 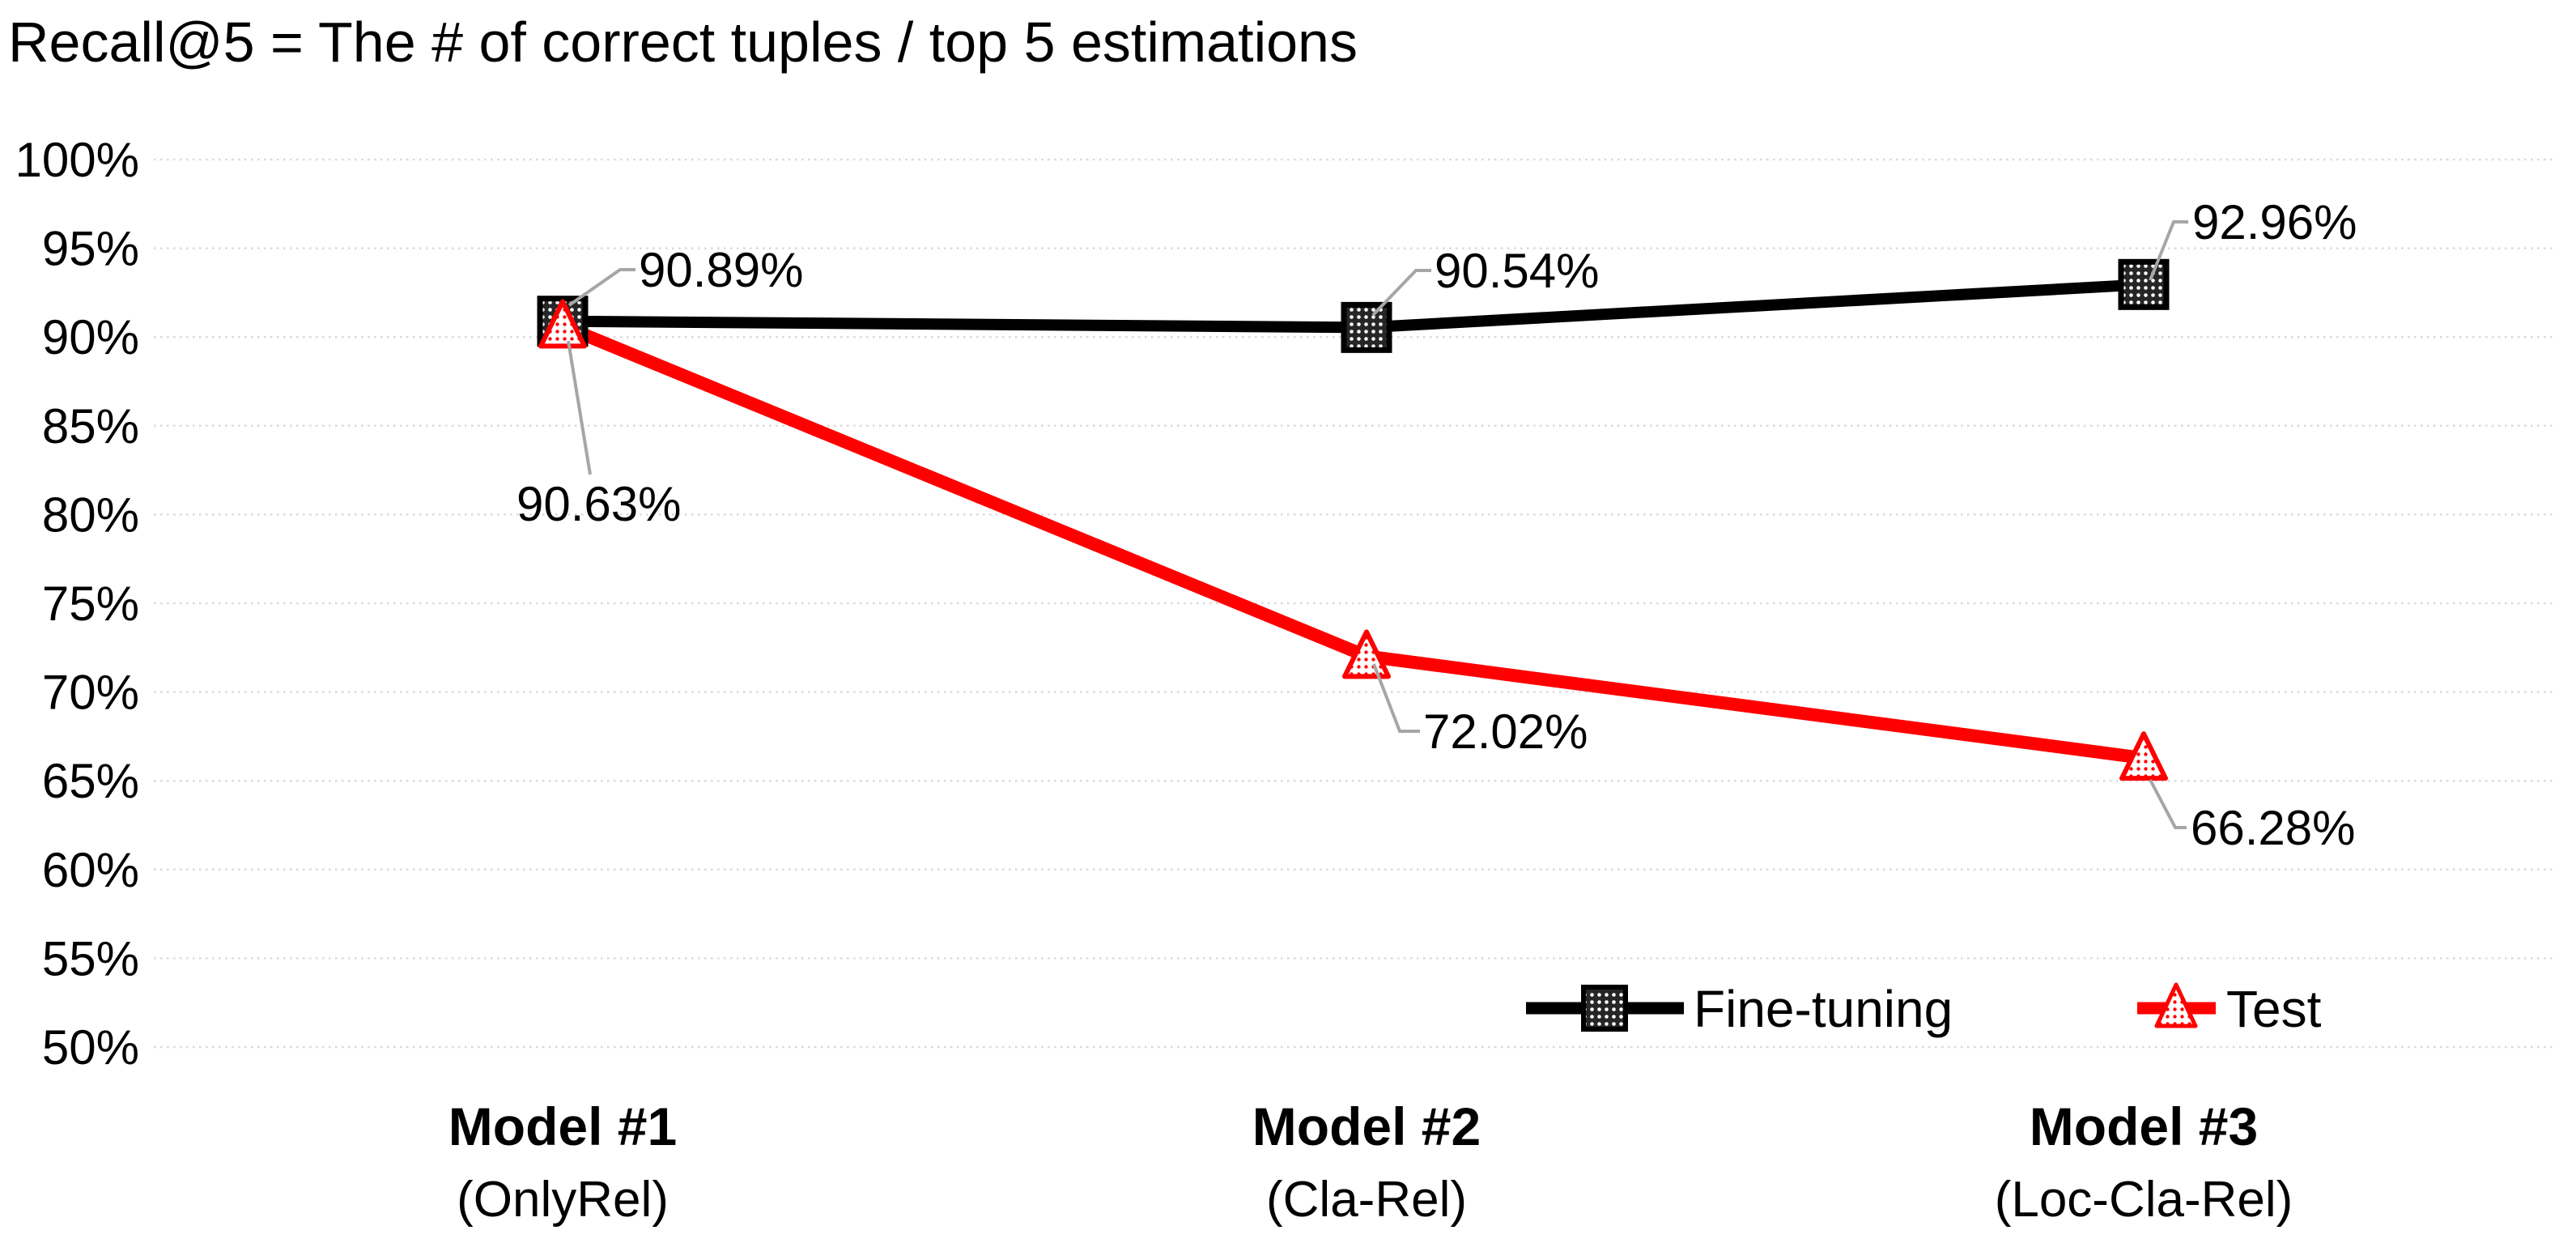 What do you see at coordinates (1505, 732) in the screenshot?
I see `data-label: 72.02%` at bounding box center [1505, 732].